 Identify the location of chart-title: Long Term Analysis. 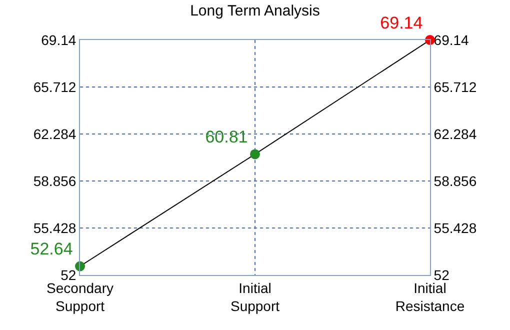
(255, 11).